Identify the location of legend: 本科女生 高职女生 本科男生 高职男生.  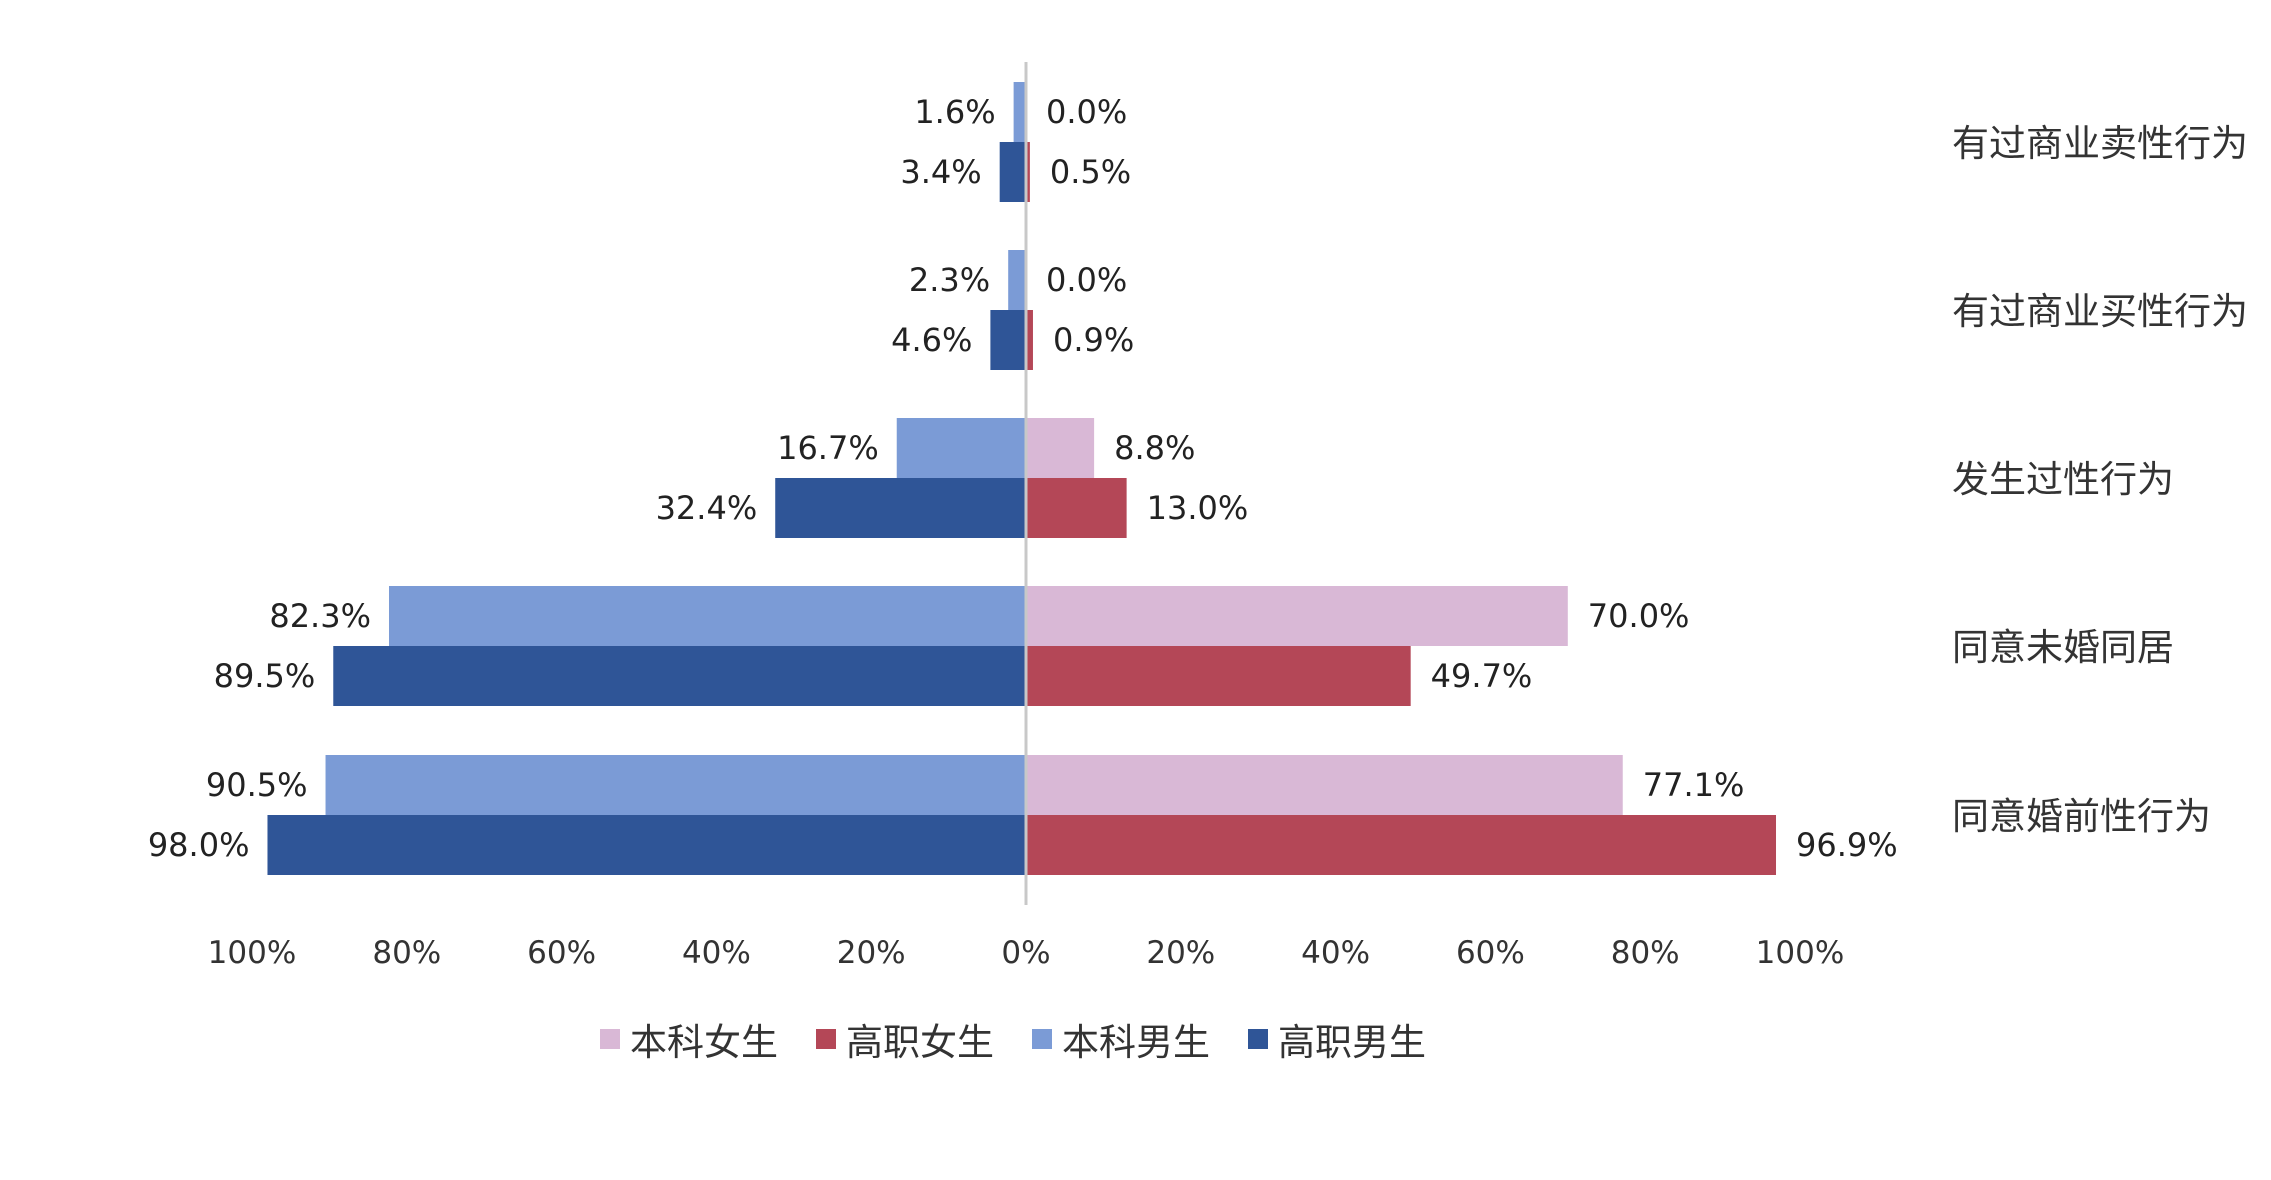
(1013, 1039).